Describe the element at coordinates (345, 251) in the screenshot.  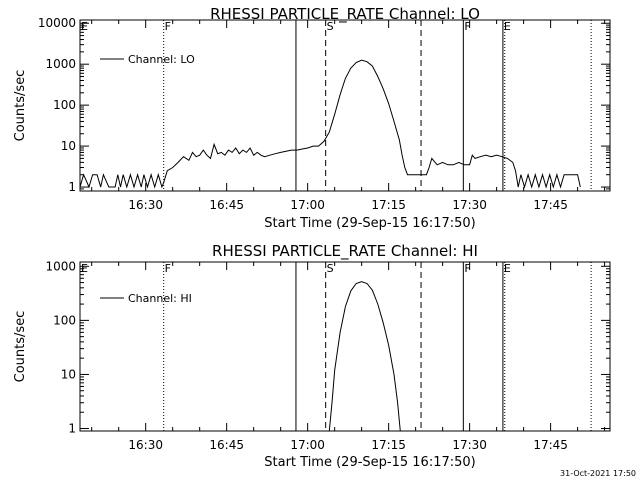
I see `chart-title: RHESSI PARTICLE_RATE Channel: HI` at that location.